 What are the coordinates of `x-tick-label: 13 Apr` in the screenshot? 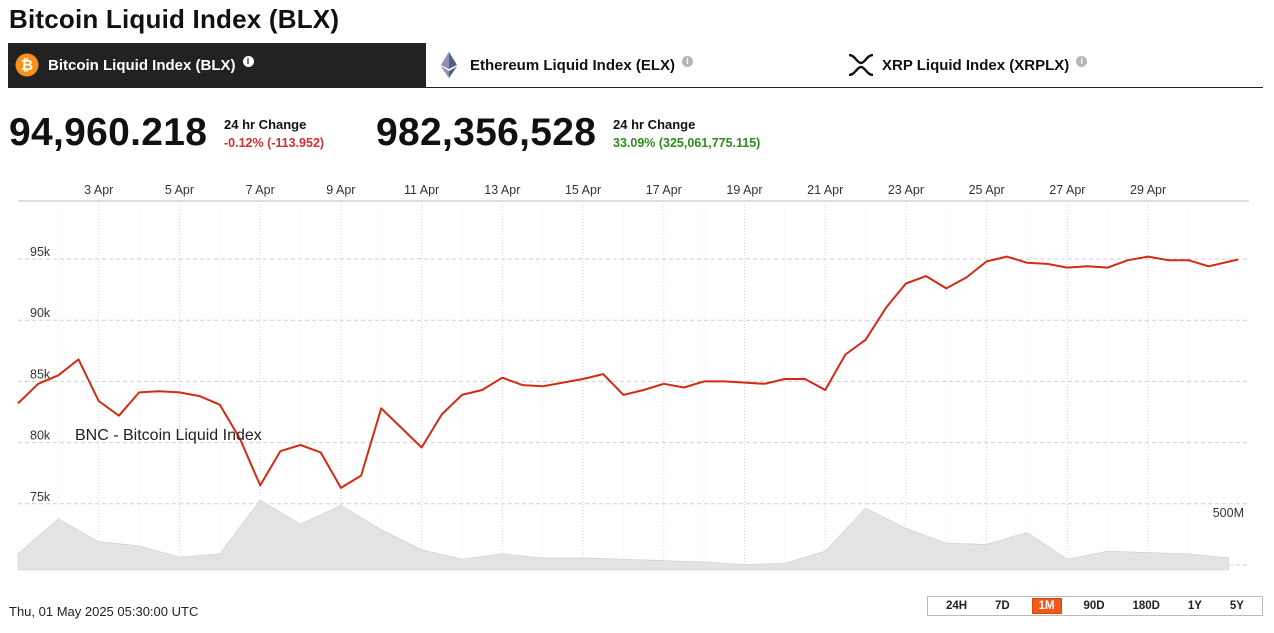 It's located at (502, 190).